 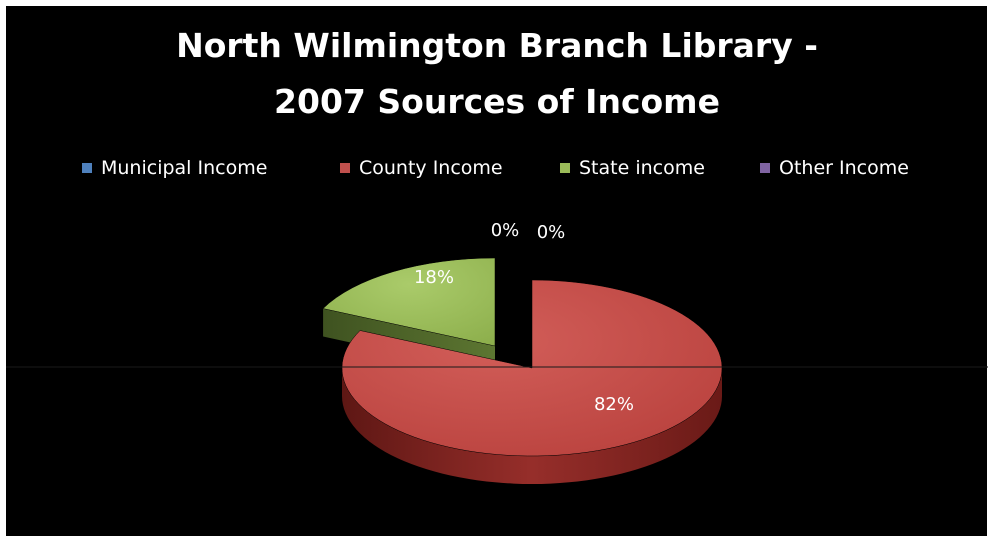 I want to click on data-label-state-income: 18%, so click(x=434, y=277).